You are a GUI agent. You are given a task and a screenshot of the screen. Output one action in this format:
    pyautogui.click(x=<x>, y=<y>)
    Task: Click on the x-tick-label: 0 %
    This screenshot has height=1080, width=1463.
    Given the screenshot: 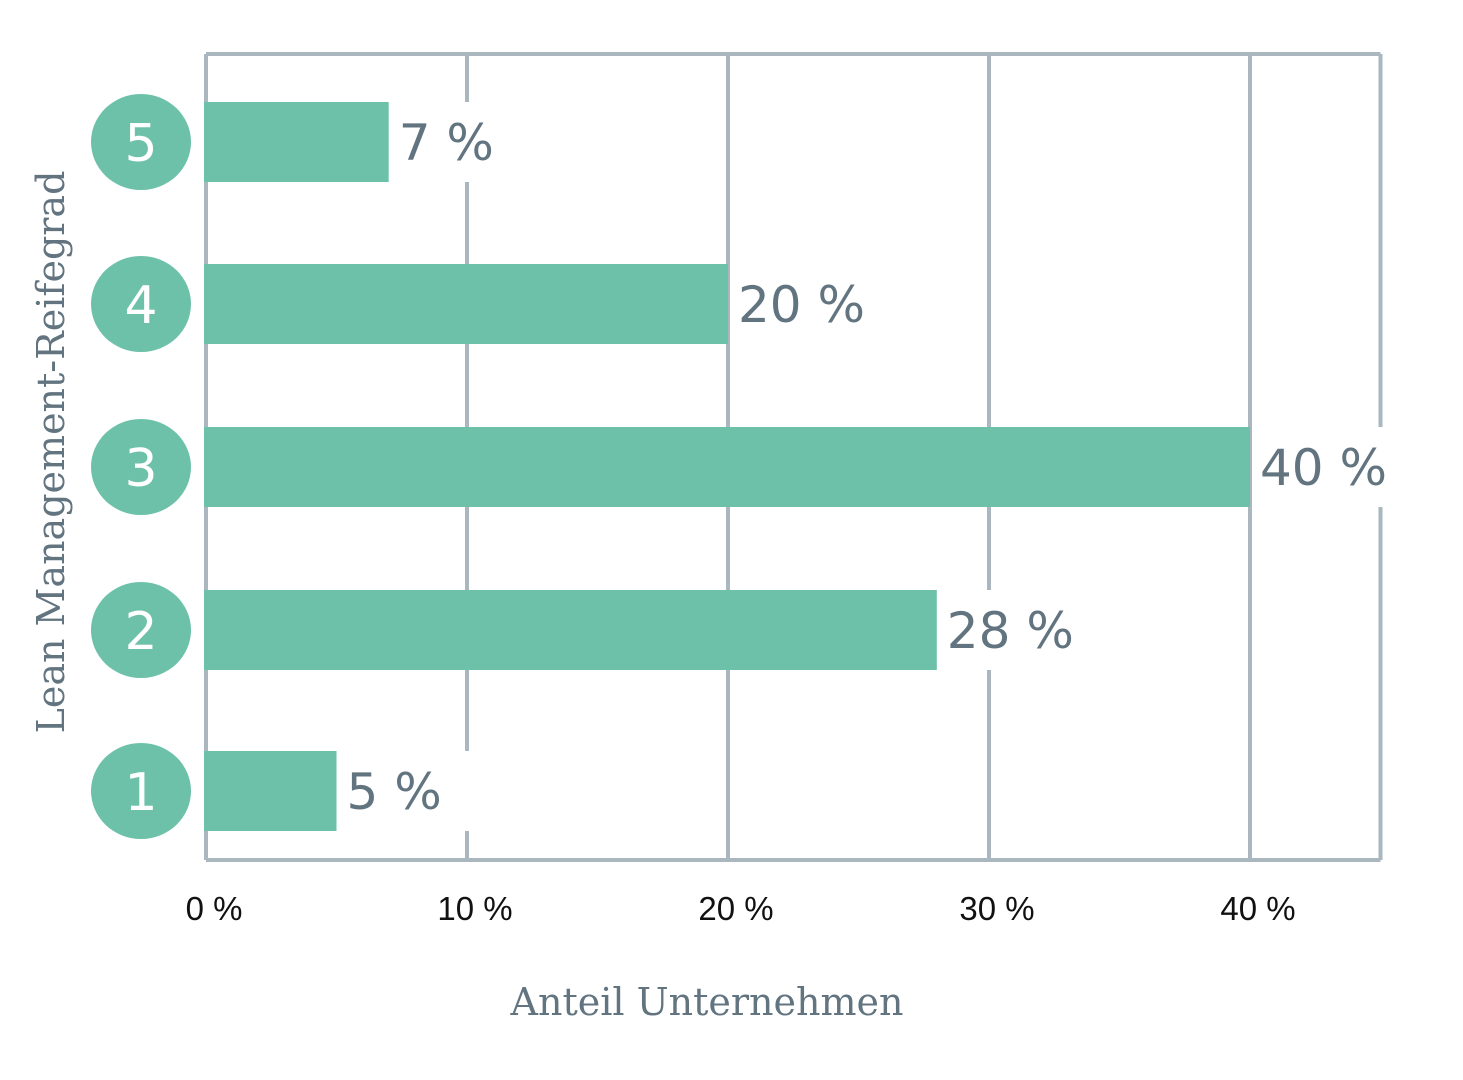 What is the action you would take?
    pyautogui.click(x=214, y=908)
    